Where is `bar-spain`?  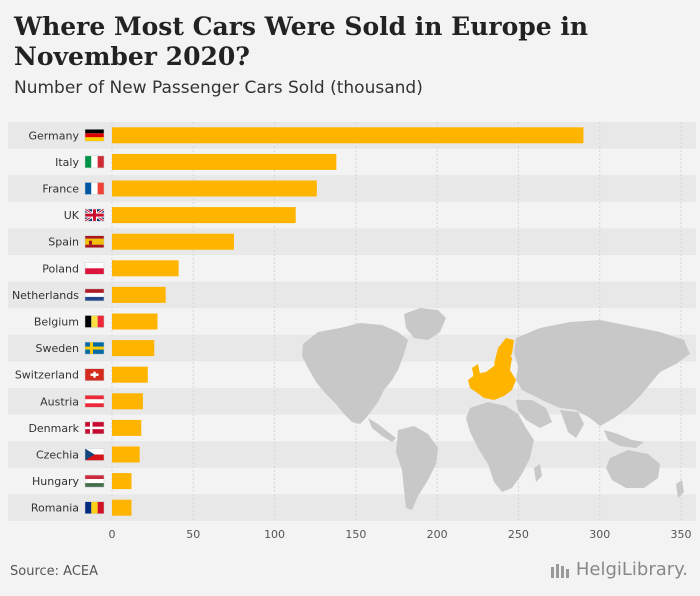
bar-spain is located at coordinates (173, 241).